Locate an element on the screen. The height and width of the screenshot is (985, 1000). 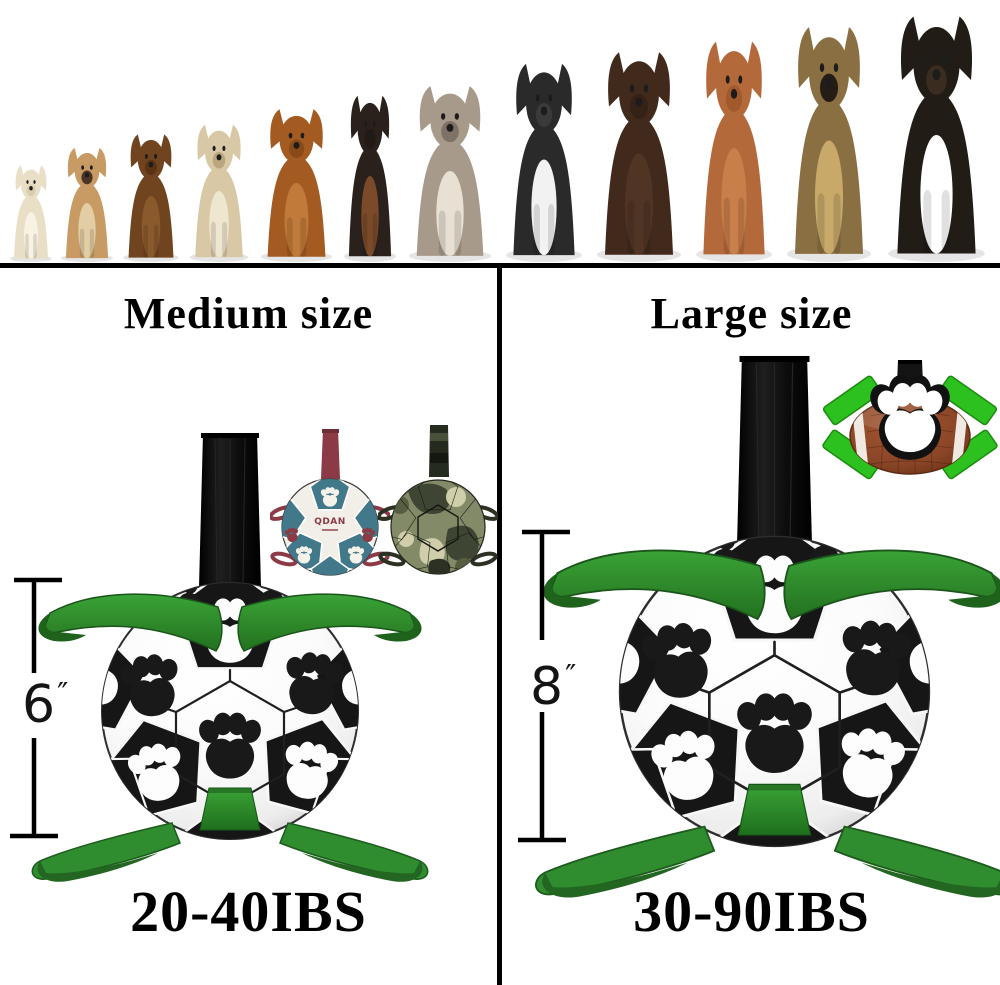
dog-dachshund is located at coordinates (151, 198).